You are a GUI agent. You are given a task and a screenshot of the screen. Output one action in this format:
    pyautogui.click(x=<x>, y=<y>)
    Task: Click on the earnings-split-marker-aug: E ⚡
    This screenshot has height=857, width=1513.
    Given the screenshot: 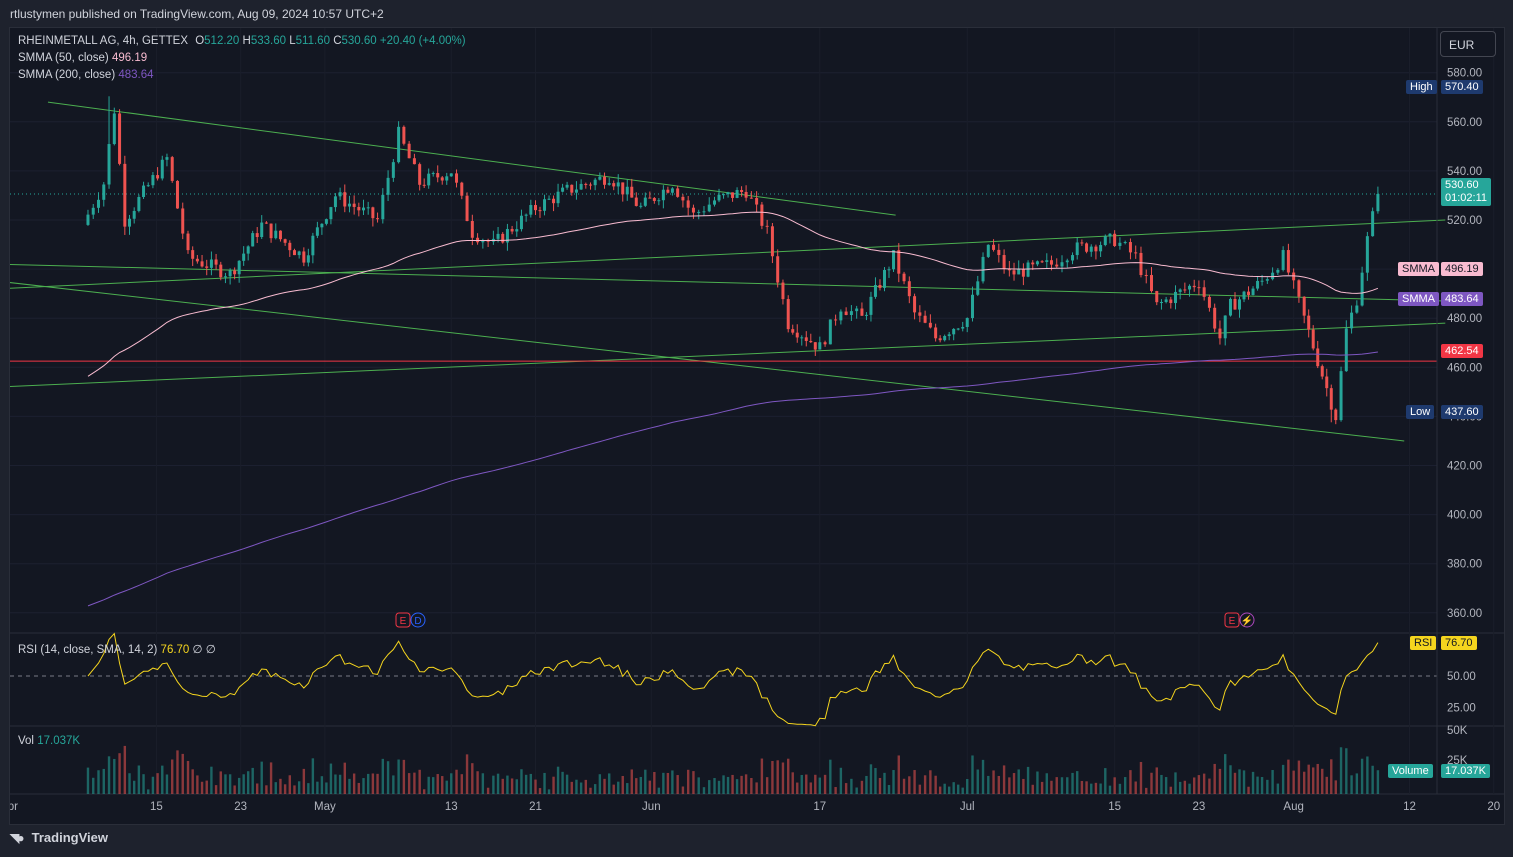 What is the action you would take?
    pyautogui.click(x=1239, y=620)
    